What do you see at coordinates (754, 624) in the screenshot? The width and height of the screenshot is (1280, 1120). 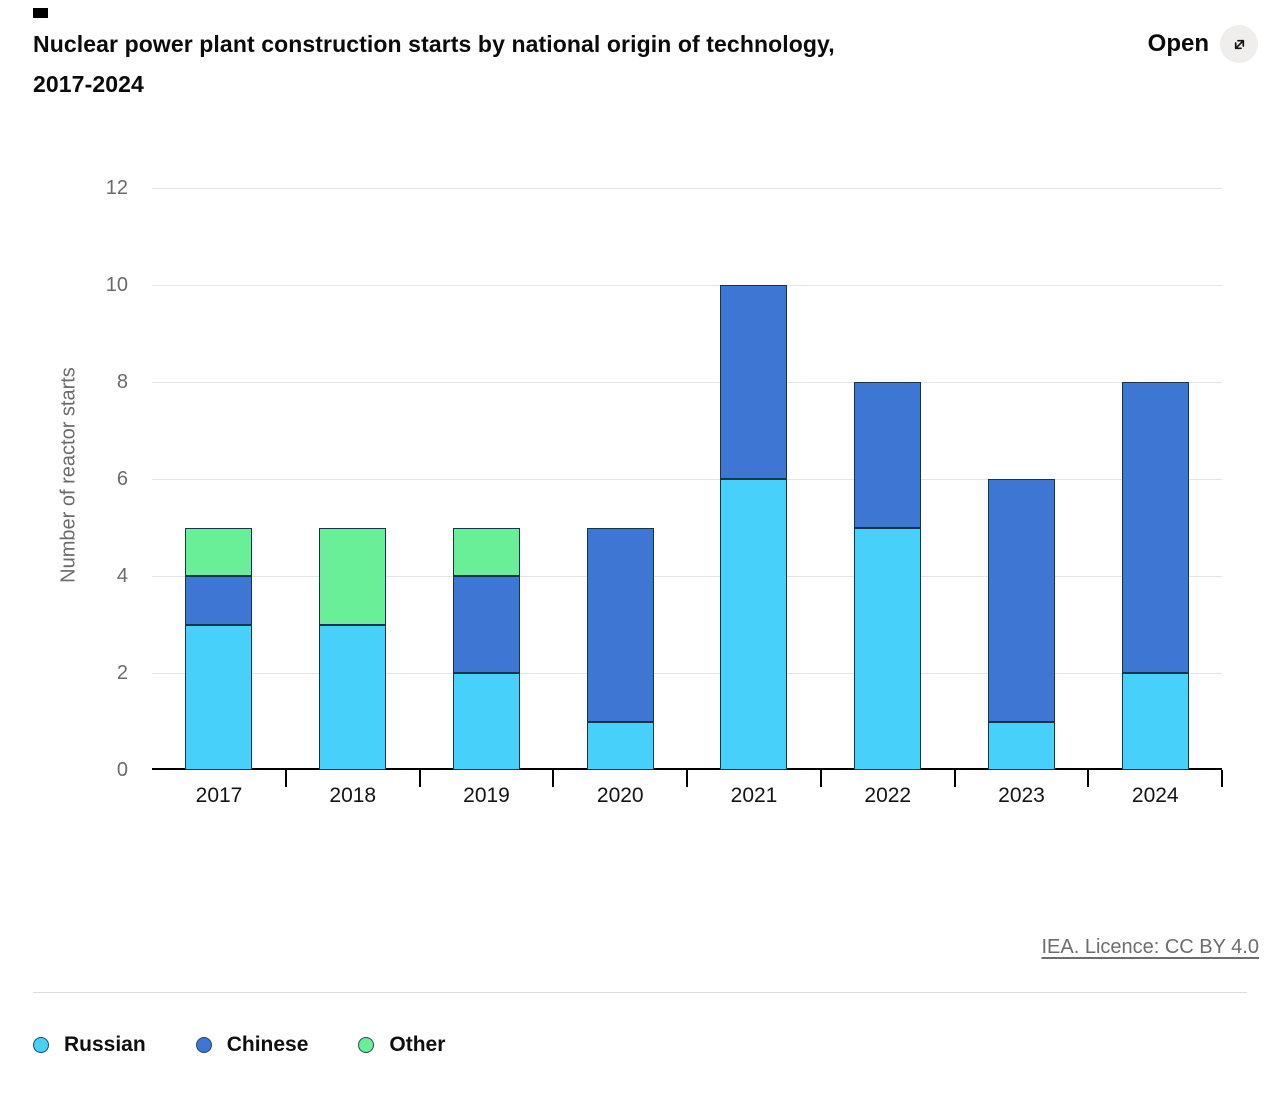 I see `bar-segment-2021-russian` at bounding box center [754, 624].